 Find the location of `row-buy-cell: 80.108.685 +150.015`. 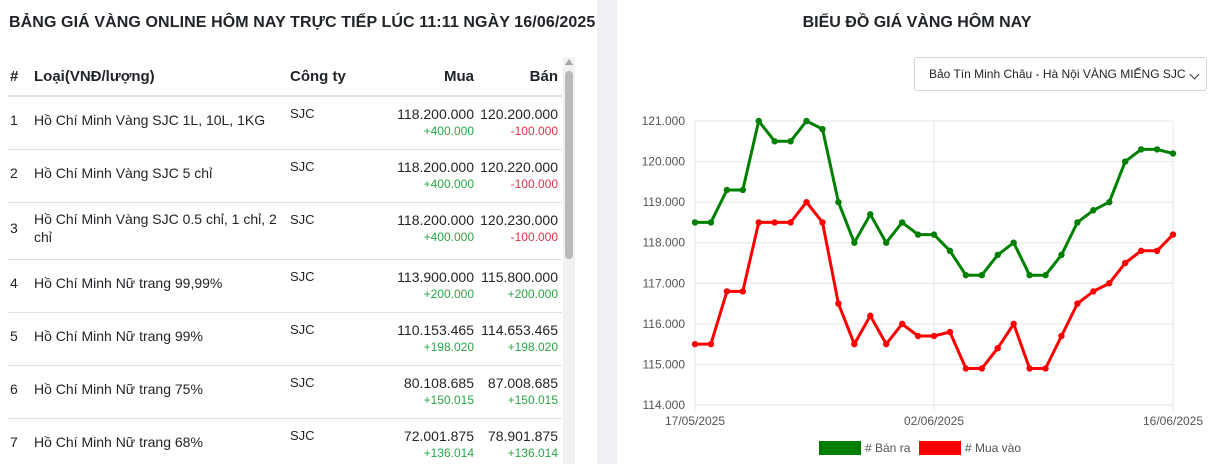

row-buy-cell: 80.108.685 +150.015 is located at coordinates (426, 392).